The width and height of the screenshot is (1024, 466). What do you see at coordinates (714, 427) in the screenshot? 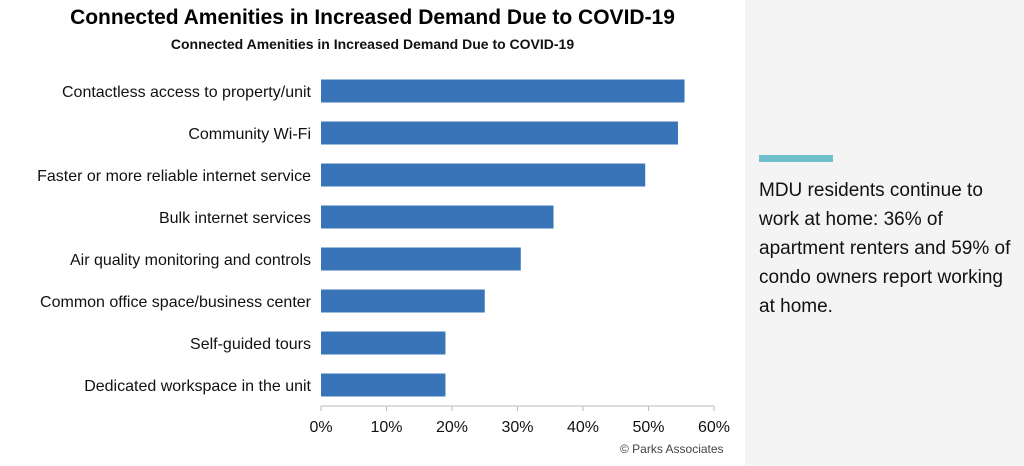
I see `x-tick-label: 60%` at bounding box center [714, 427].